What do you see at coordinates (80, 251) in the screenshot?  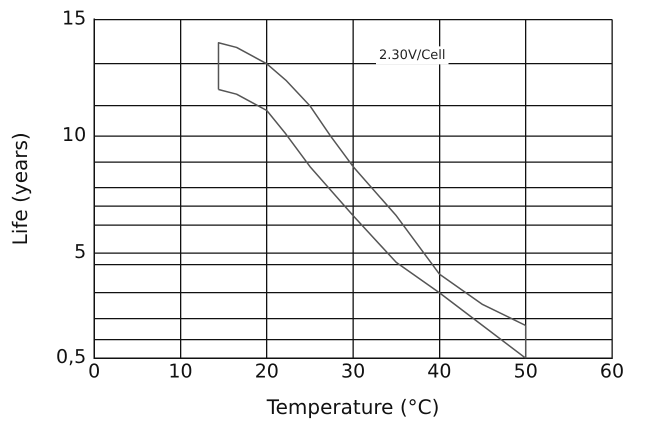 I see `y-tick-label: 5` at bounding box center [80, 251].